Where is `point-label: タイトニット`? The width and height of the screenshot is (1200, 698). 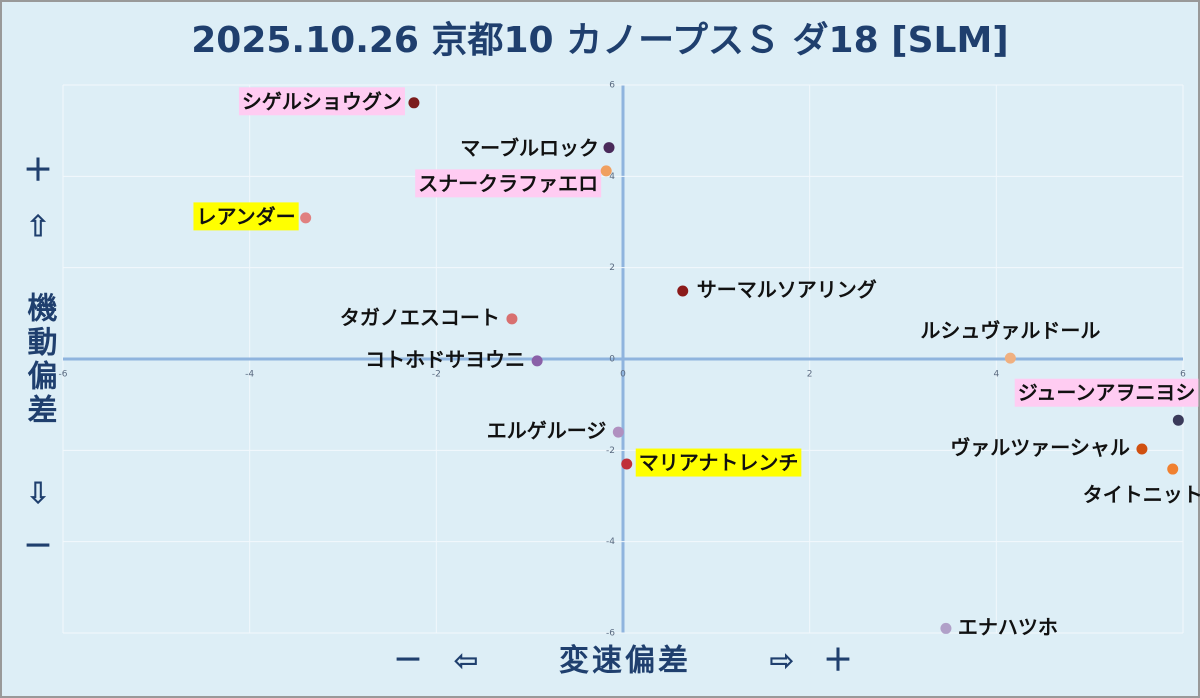
point-label: タイトニット is located at coordinates (1141, 495).